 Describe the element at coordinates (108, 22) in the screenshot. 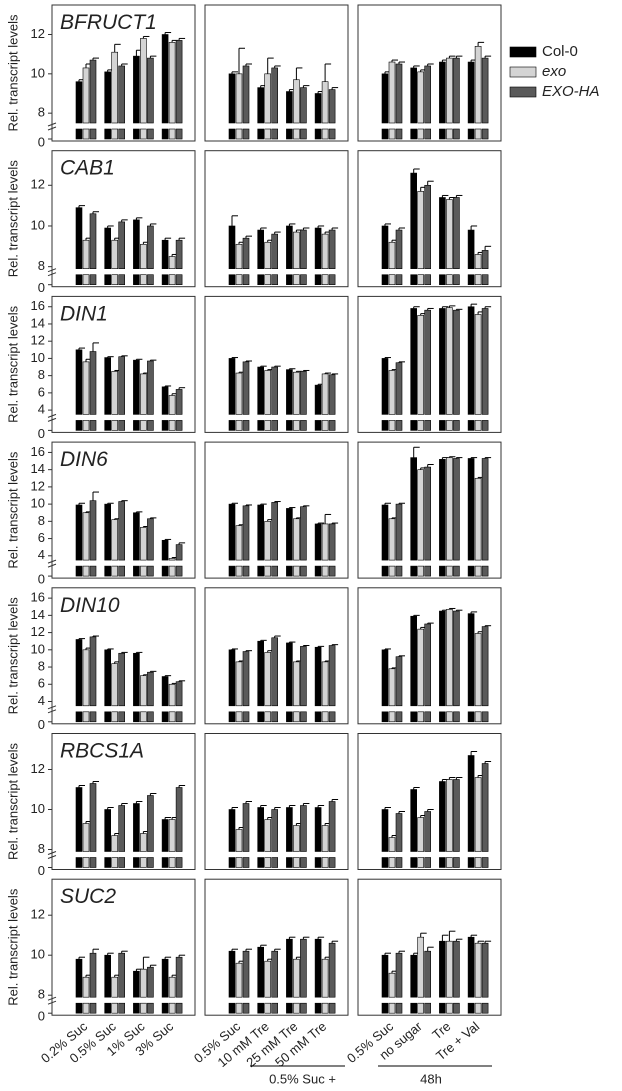

I see `row-title: BFRUCT1` at that location.